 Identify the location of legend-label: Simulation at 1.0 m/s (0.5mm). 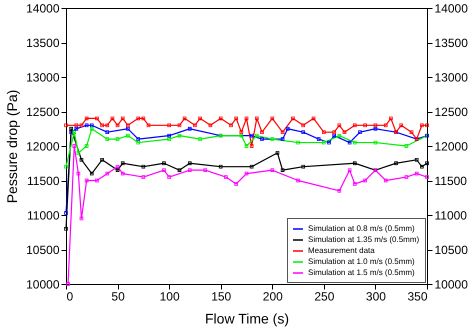
(362, 261).